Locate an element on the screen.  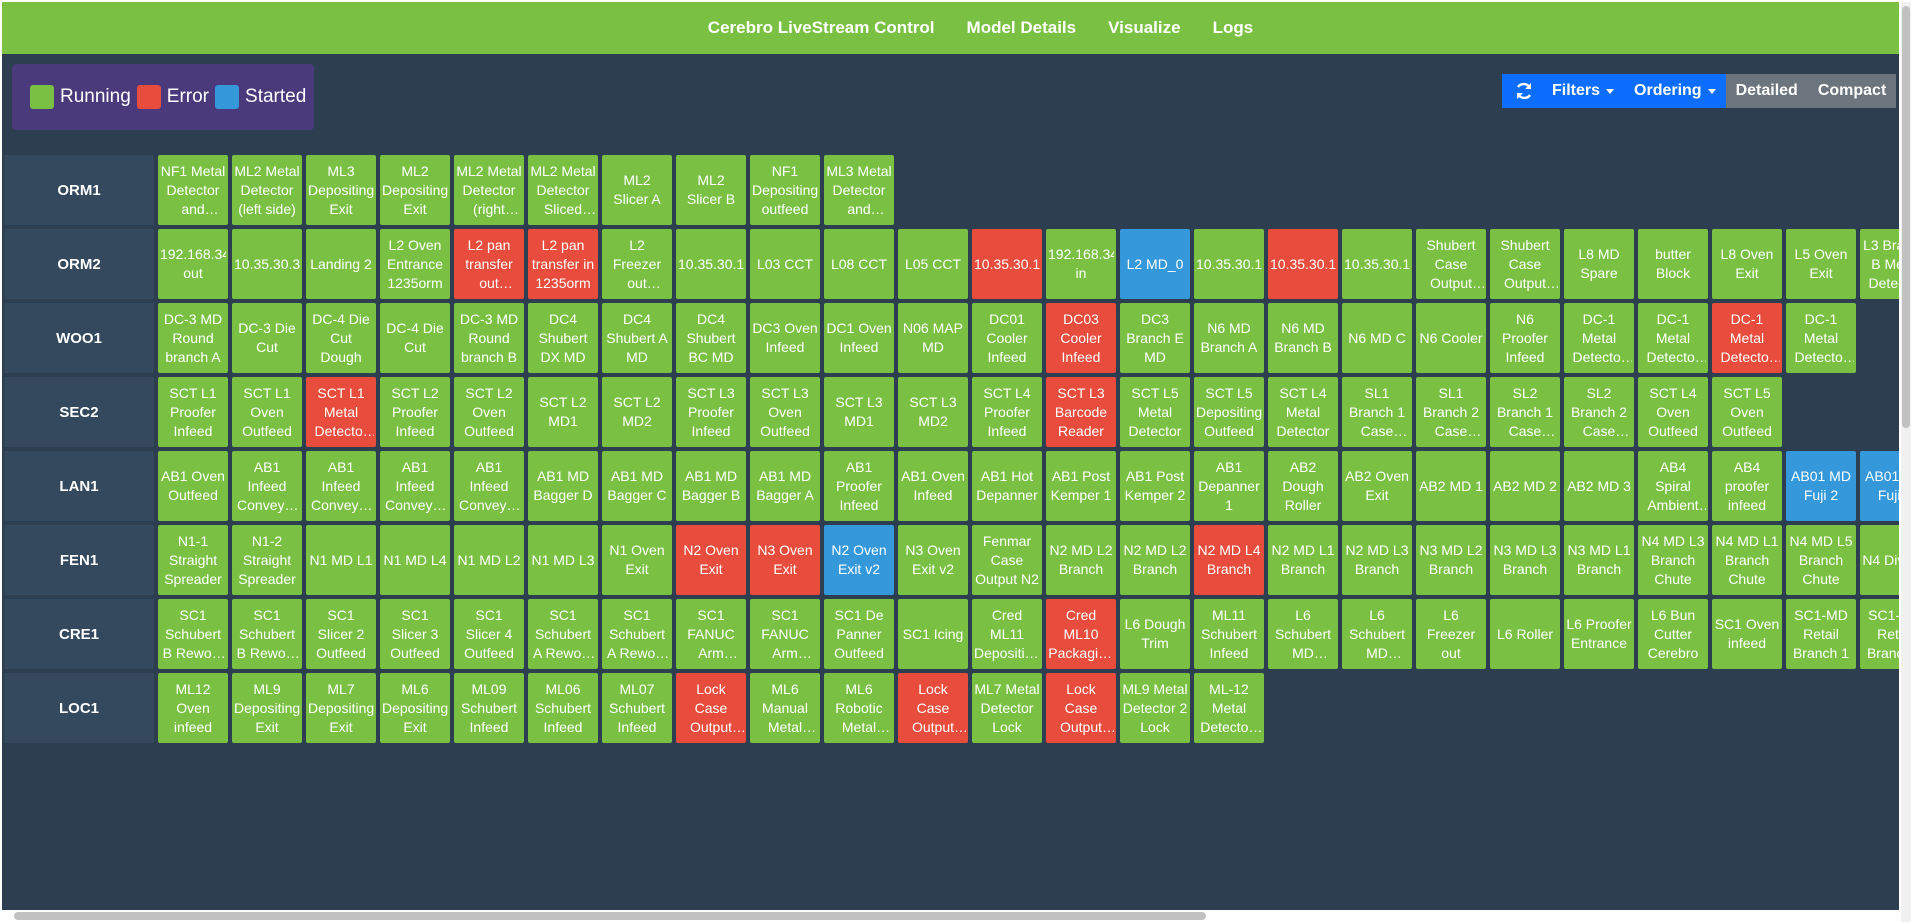
device-tile: ML9 Metal Detector 2 Lock is located at coordinates (1155, 708).